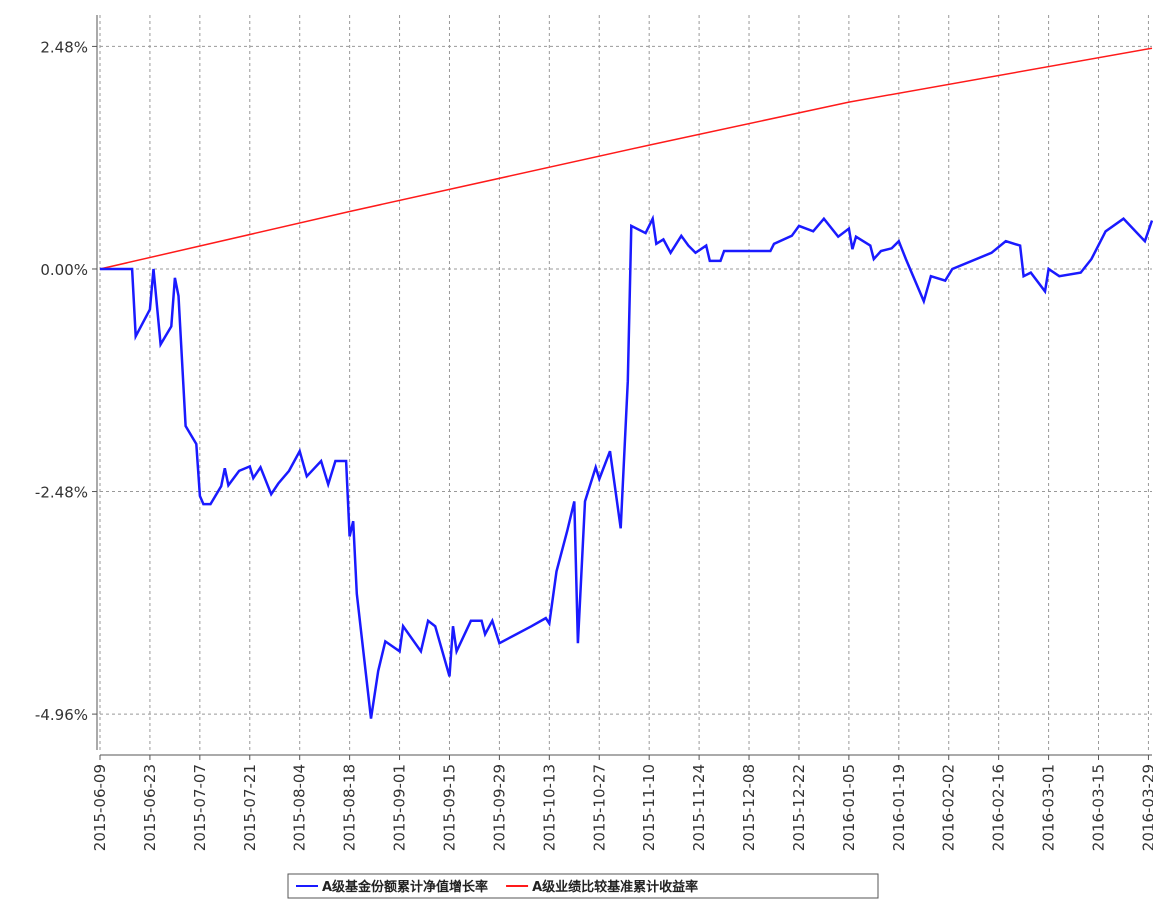 Image resolution: width=1153 pixels, height=905 pixels. Describe the element at coordinates (64, 47) in the screenshot. I see `y-tick-label: 2.48%` at that location.